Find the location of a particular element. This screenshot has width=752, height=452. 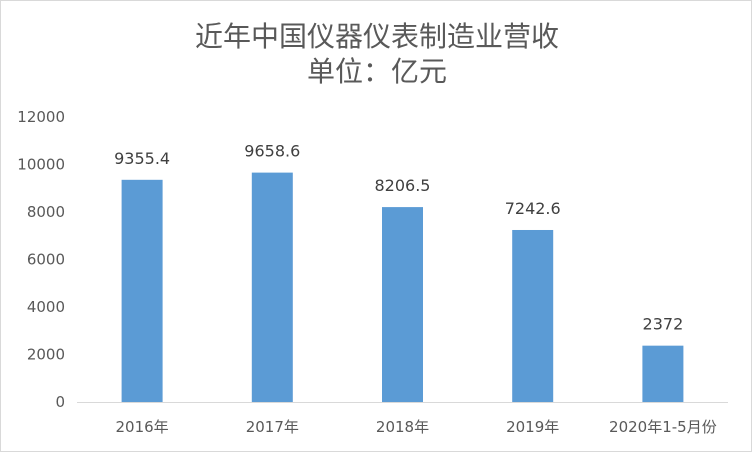

y-tick-label: 0 is located at coordinates (60, 402).